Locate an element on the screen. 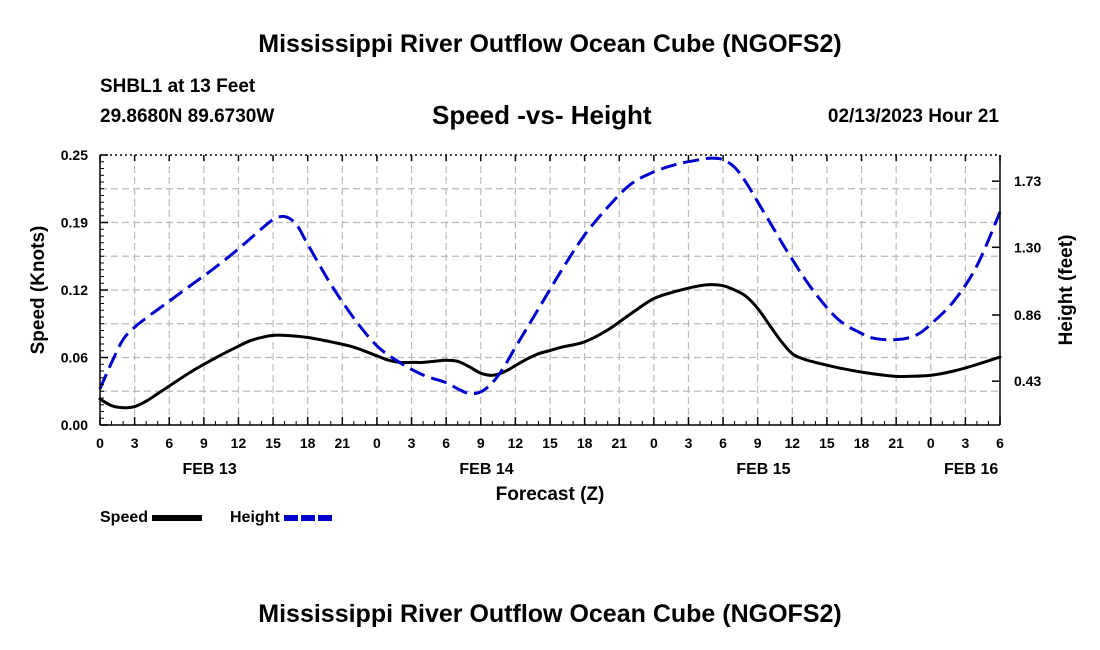 This screenshot has width=1100, height=650. y-tick-label: 0.19 is located at coordinates (74, 223).